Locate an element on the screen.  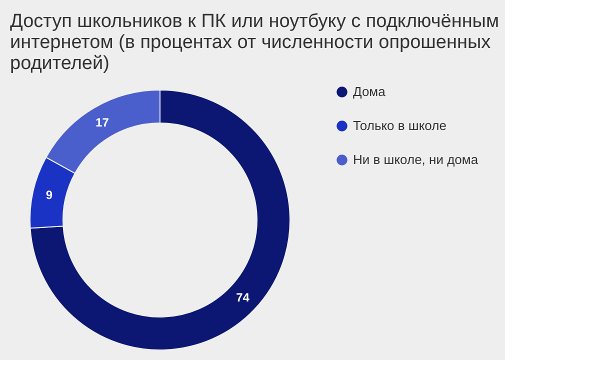
data-label: 9 is located at coordinates (49, 195).